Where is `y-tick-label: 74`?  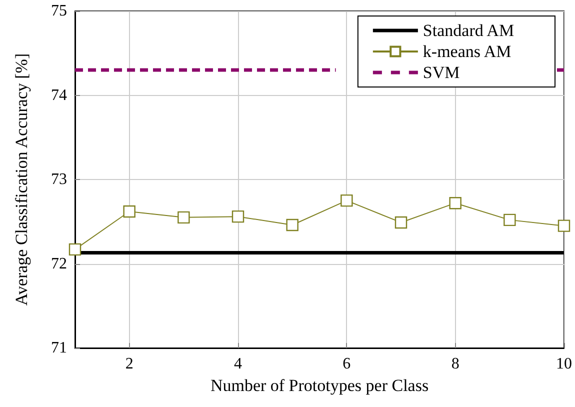
y-tick-label: 74 is located at coordinates (59, 95).